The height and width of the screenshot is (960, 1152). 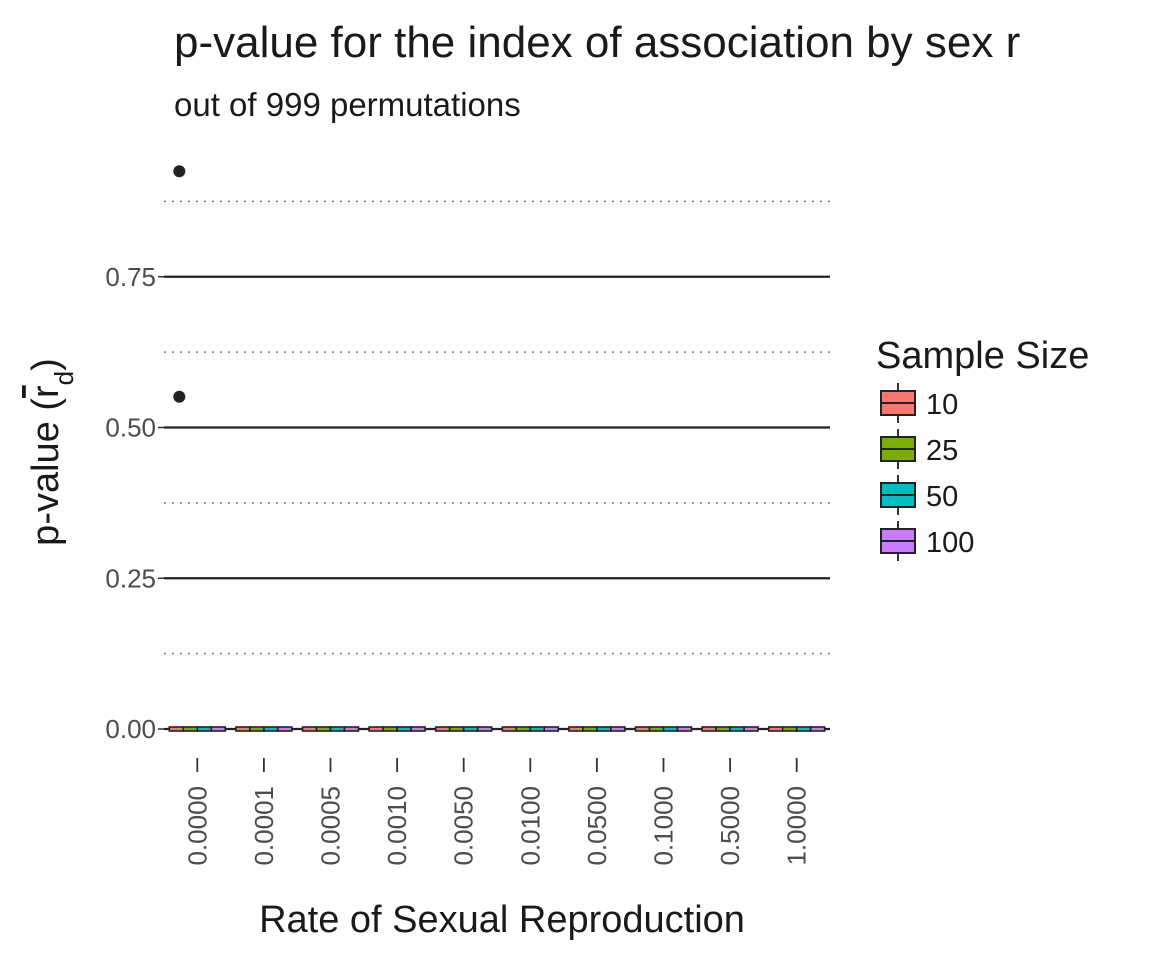 I want to click on box-100-0.0000, so click(x=218, y=729).